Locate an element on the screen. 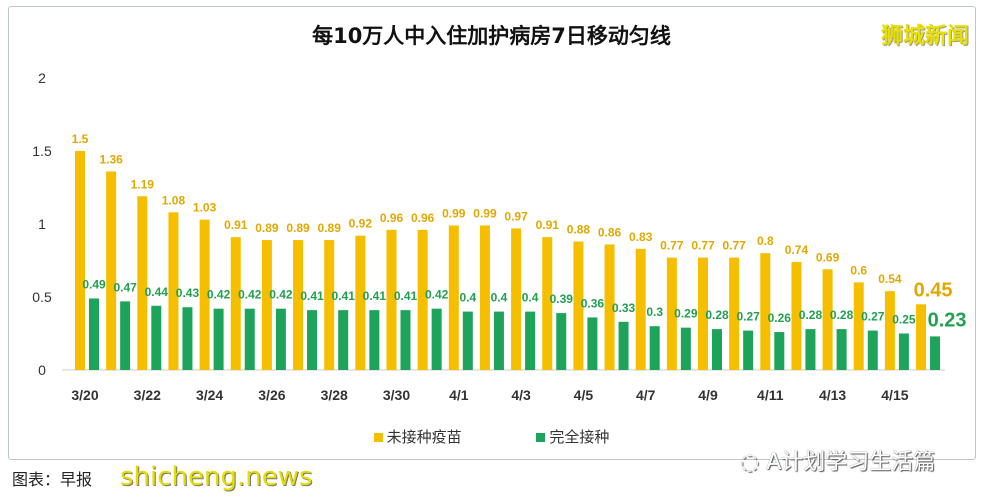 This screenshot has width=983, height=499. legend: 未接种疫苗 完全接种 is located at coordinates (491, 436).